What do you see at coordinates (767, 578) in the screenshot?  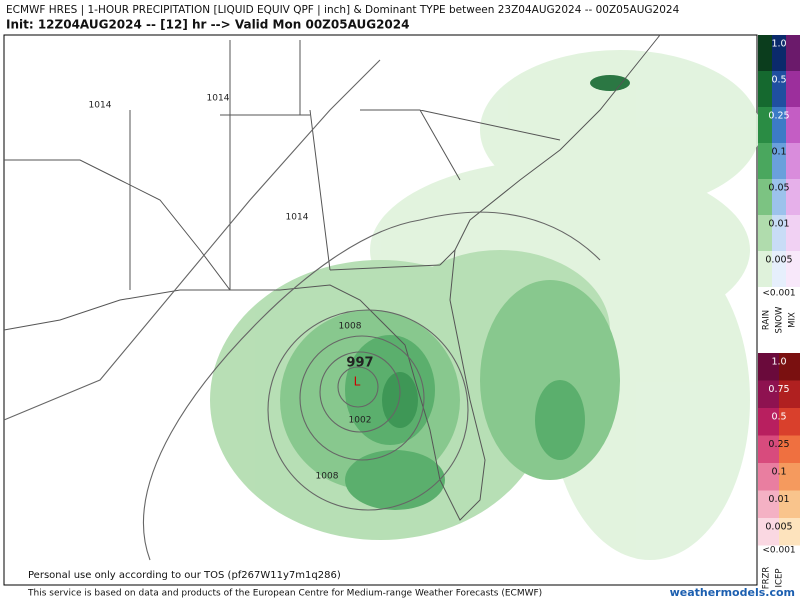 I see `legend-type: FRZR` at bounding box center [767, 578].